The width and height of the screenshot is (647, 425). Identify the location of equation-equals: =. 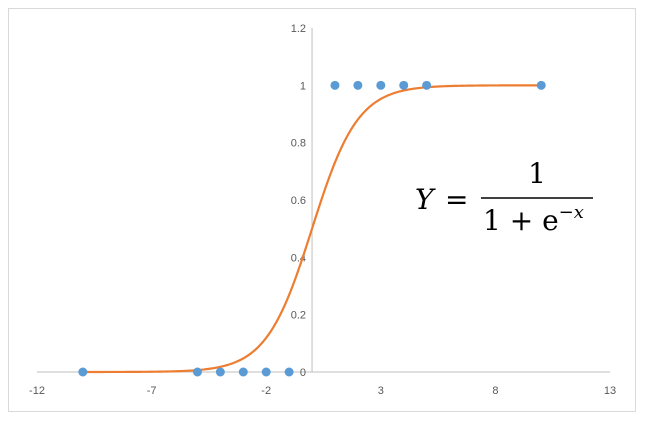
(456, 199).